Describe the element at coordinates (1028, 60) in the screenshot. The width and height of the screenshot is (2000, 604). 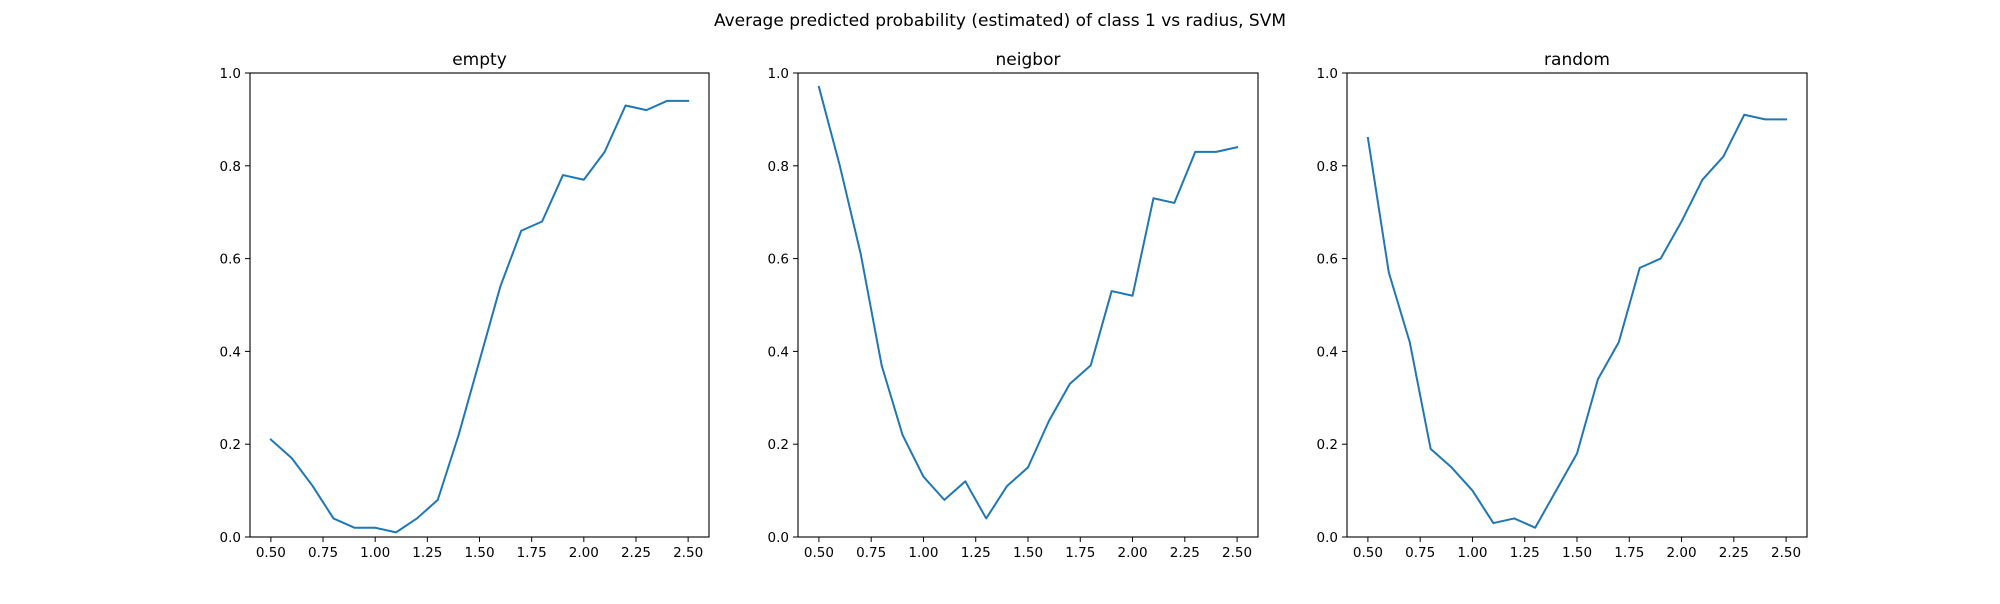
I see `panel-title: neigbor` at that location.